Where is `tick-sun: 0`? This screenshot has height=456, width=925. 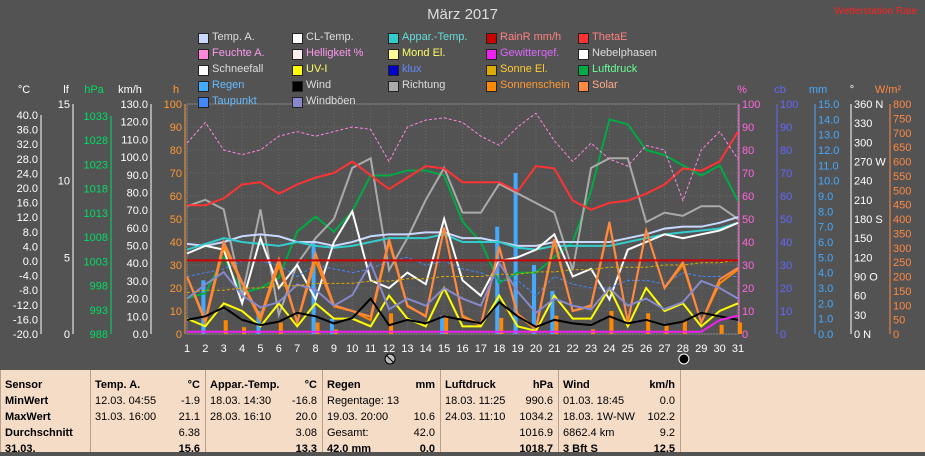
tick-sun: 0 is located at coordinates (179, 335).